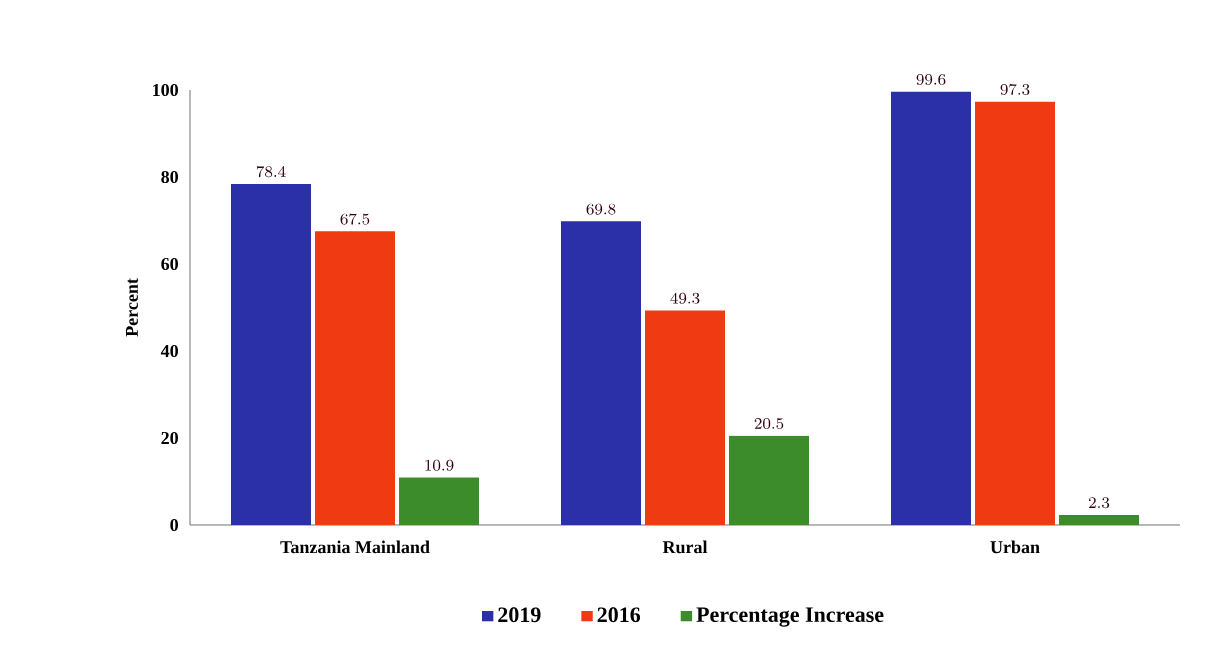 This screenshot has height=651, width=1208. Describe the element at coordinates (519, 615) in the screenshot. I see `legend-label: 2019` at that location.